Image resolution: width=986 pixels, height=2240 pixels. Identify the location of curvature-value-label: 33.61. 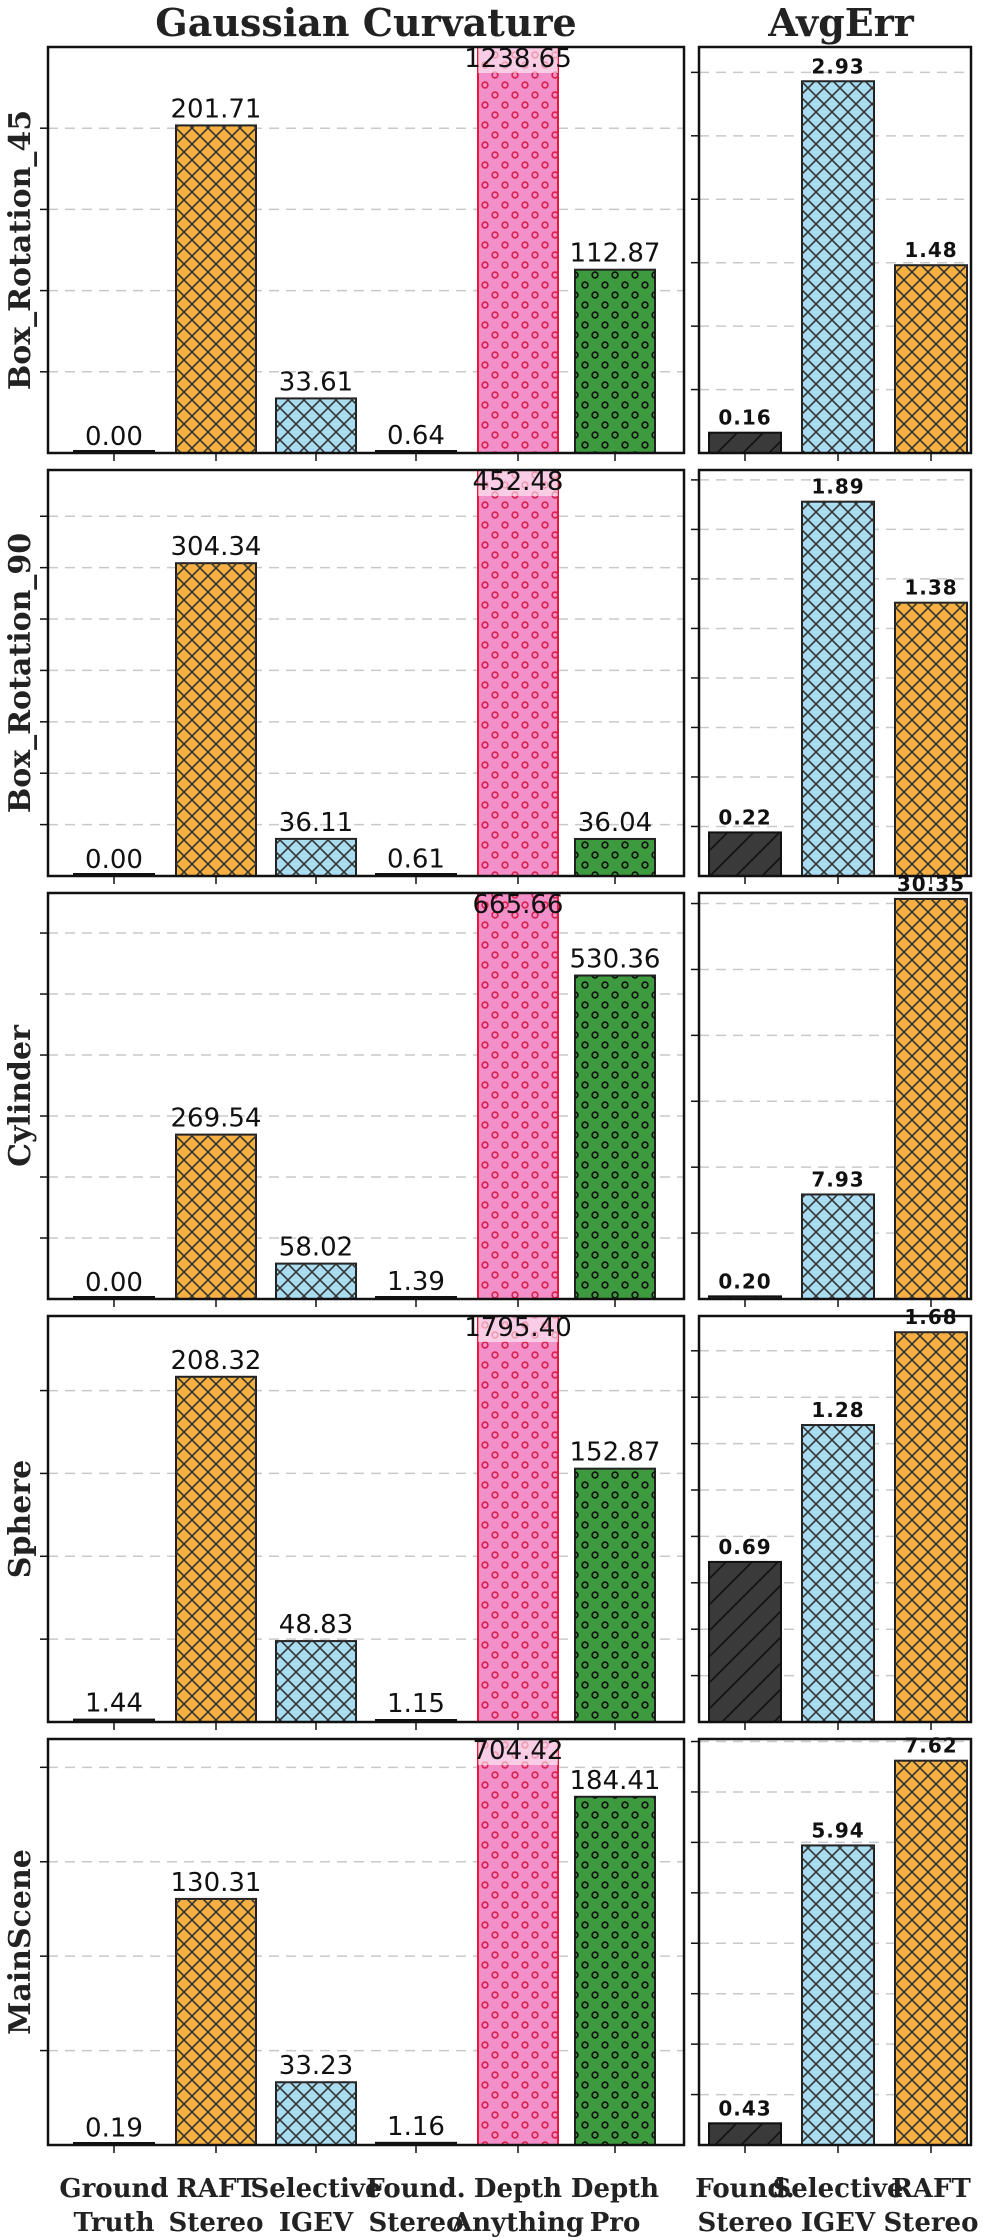
(316, 382).